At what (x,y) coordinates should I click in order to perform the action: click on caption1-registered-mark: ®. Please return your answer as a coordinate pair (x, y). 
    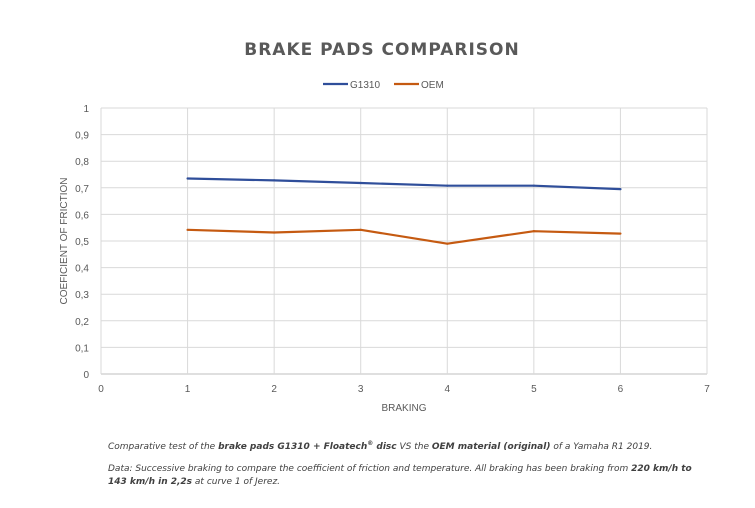
    Looking at the image, I should click on (370, 443).